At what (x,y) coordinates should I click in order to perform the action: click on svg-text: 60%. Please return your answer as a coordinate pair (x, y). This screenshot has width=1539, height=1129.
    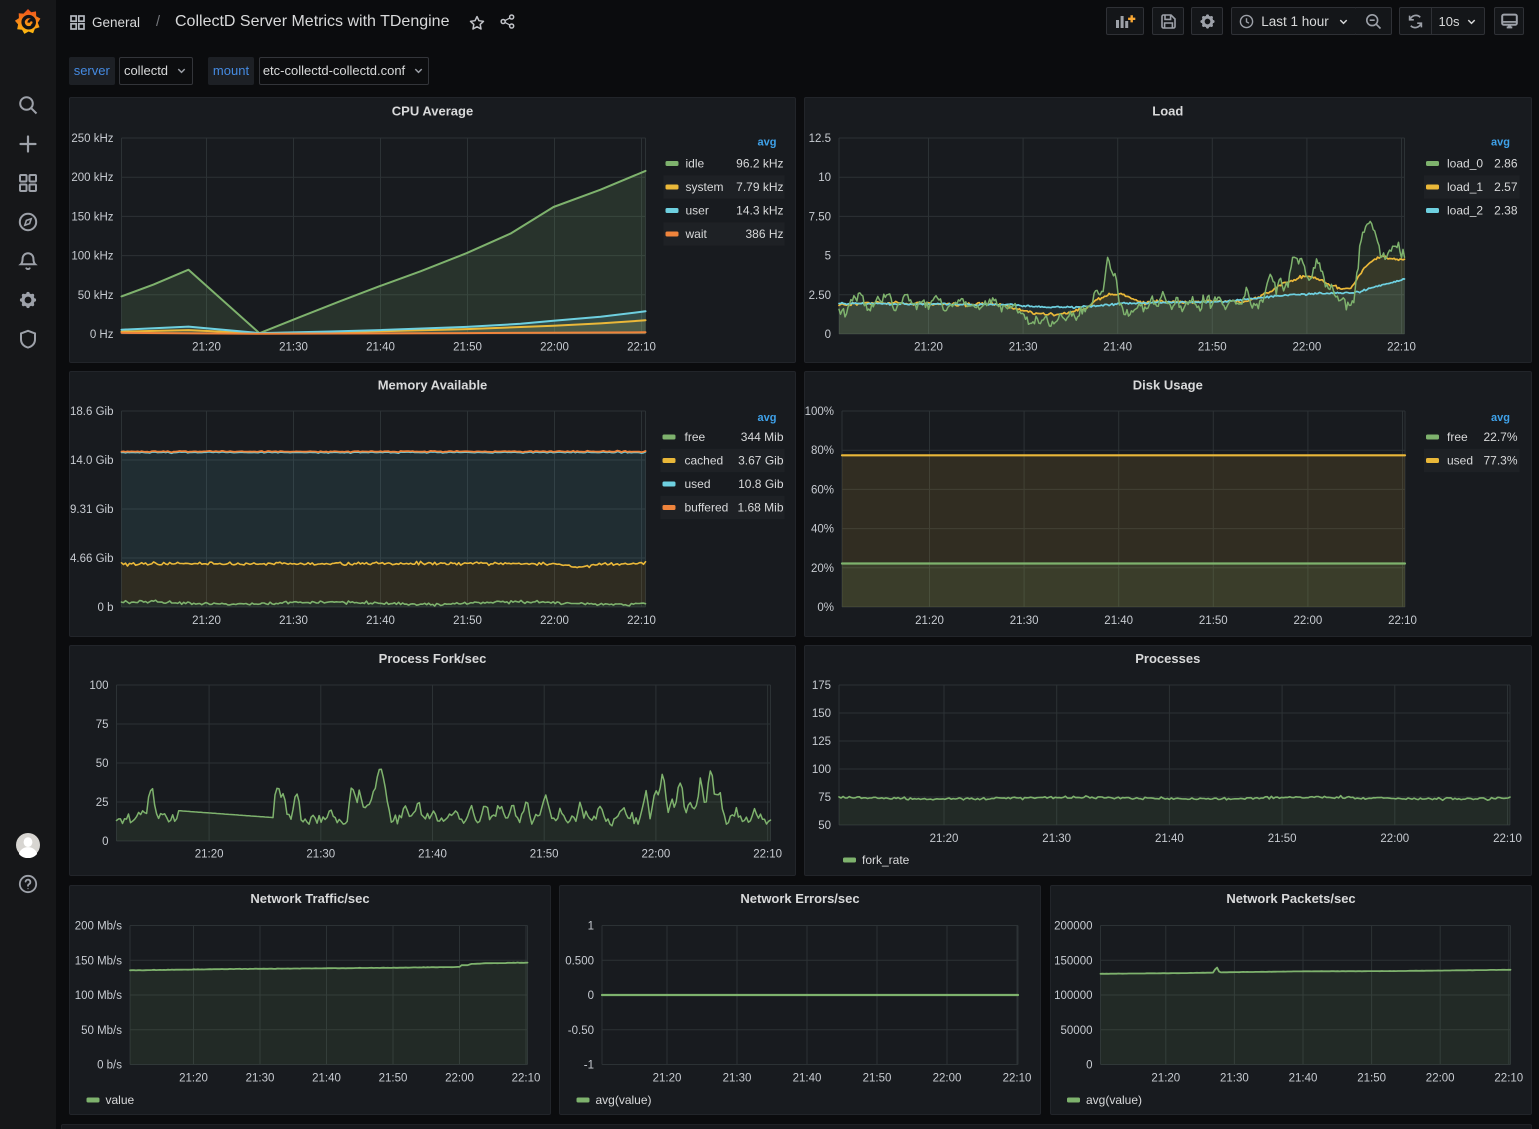
    Looking at the image, I should click on (822, 490).